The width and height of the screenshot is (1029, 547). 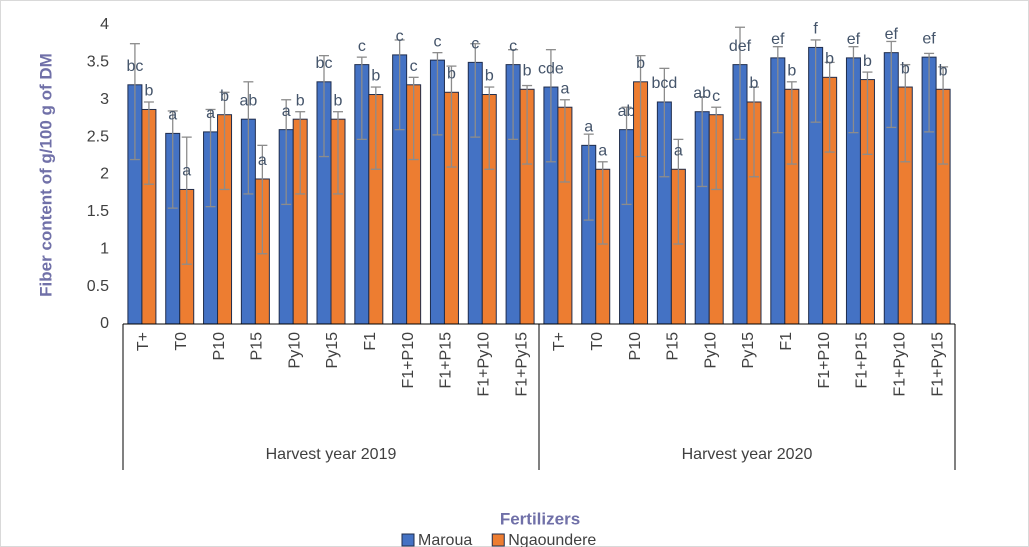 I want to click on letter-label: bcd, so click(x=664, y=83).